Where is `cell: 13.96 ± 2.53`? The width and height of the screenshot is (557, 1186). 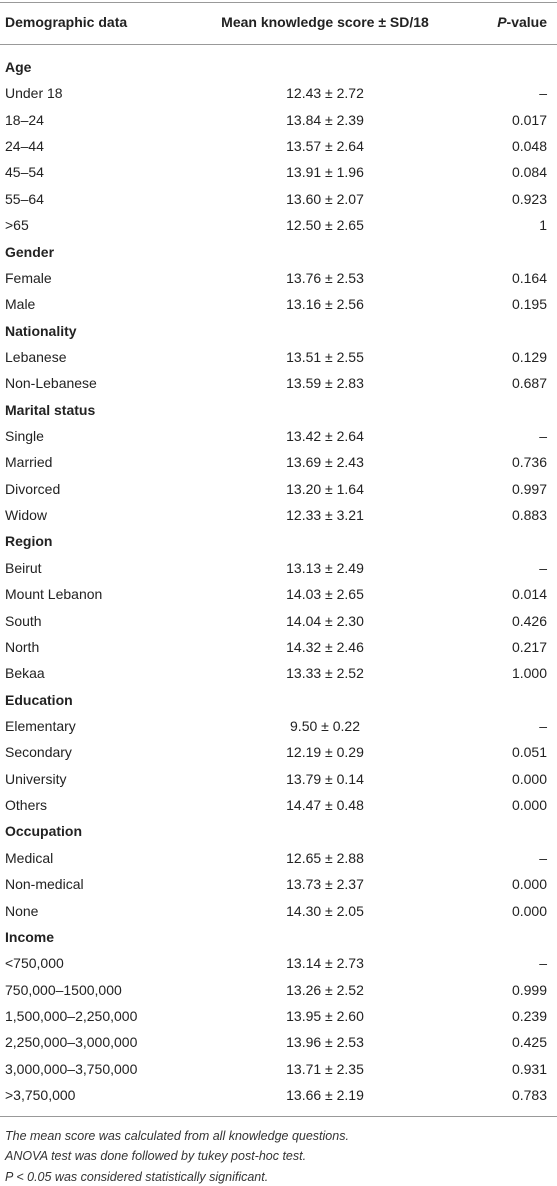
cell: 13.96 ± 2.53 is located at coordinates (325, 1042).